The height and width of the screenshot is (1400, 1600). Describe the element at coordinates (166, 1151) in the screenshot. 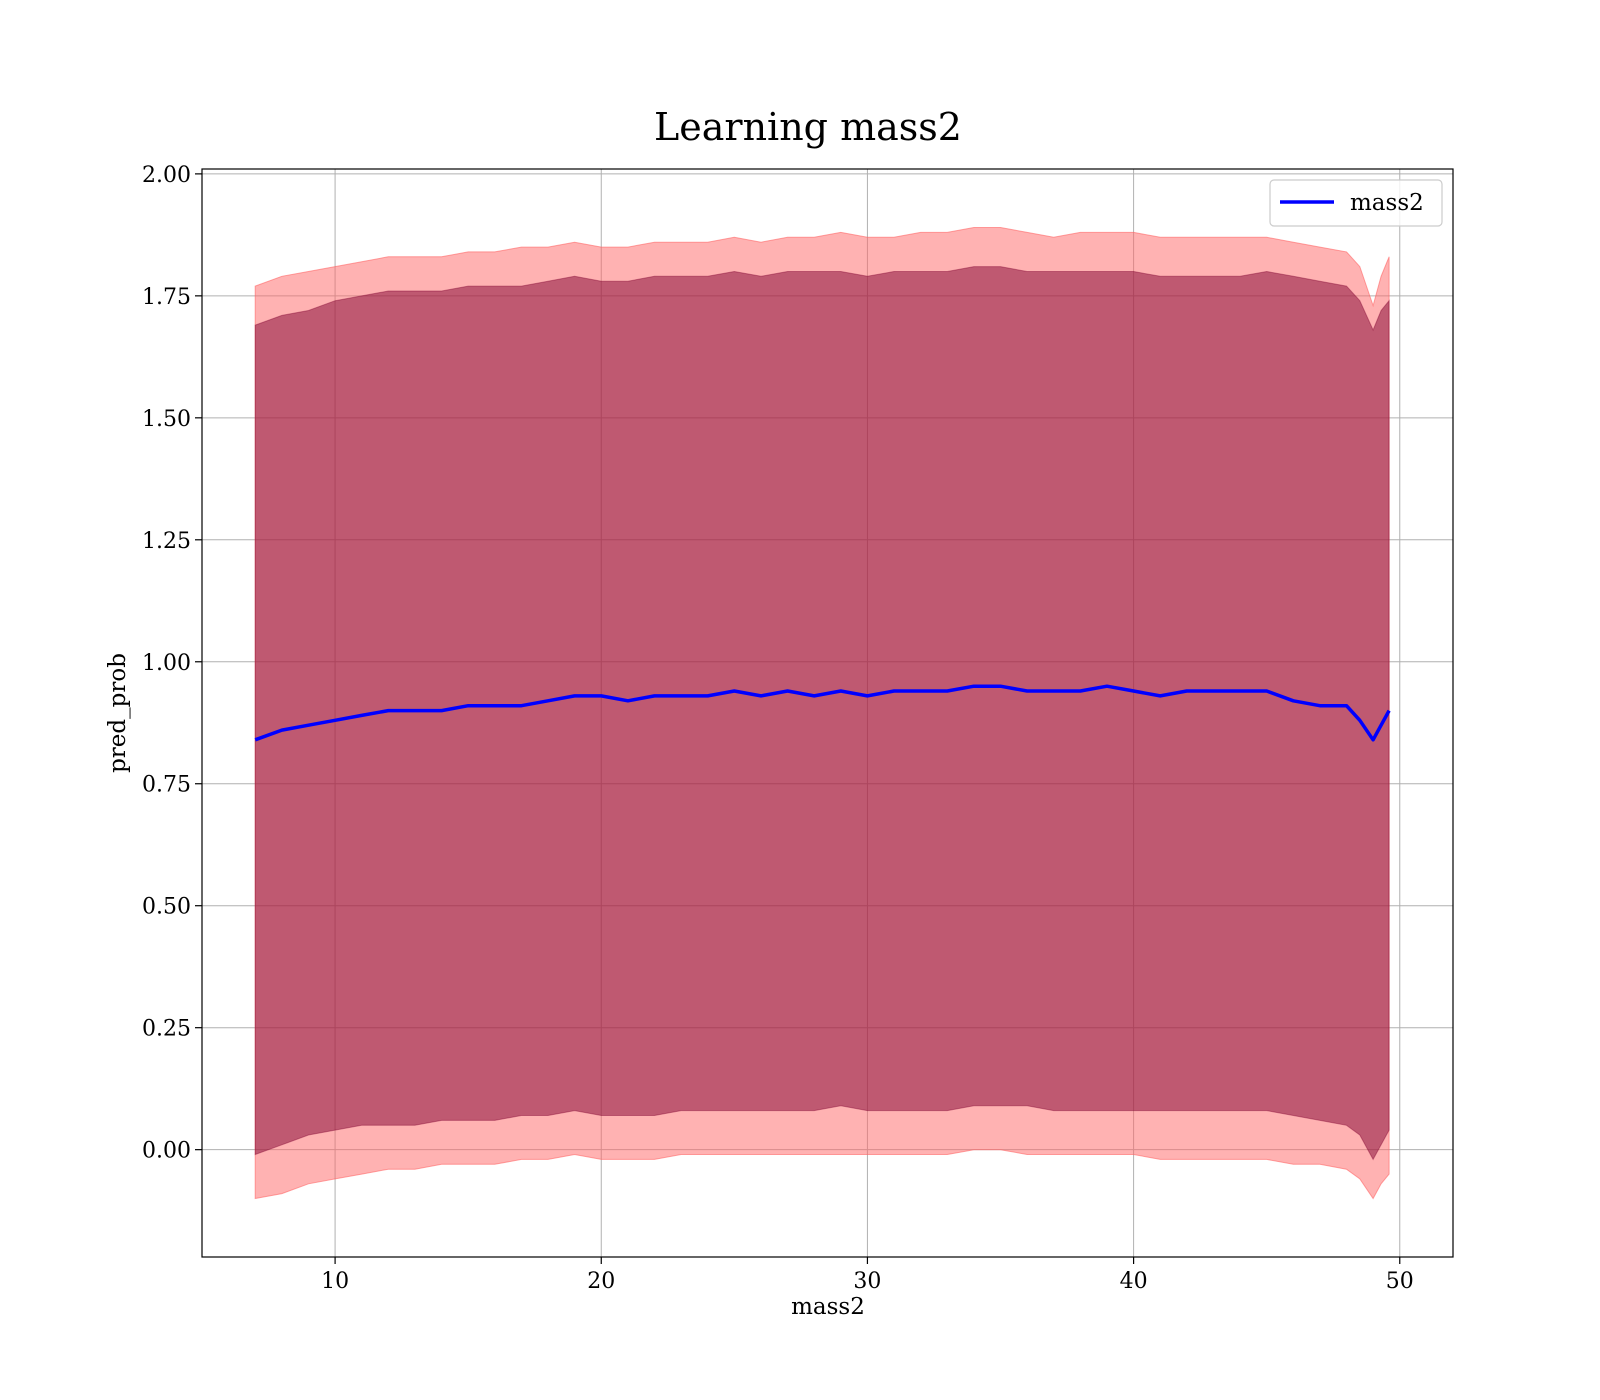

I see `y-tick-label: 0.00` at that location.